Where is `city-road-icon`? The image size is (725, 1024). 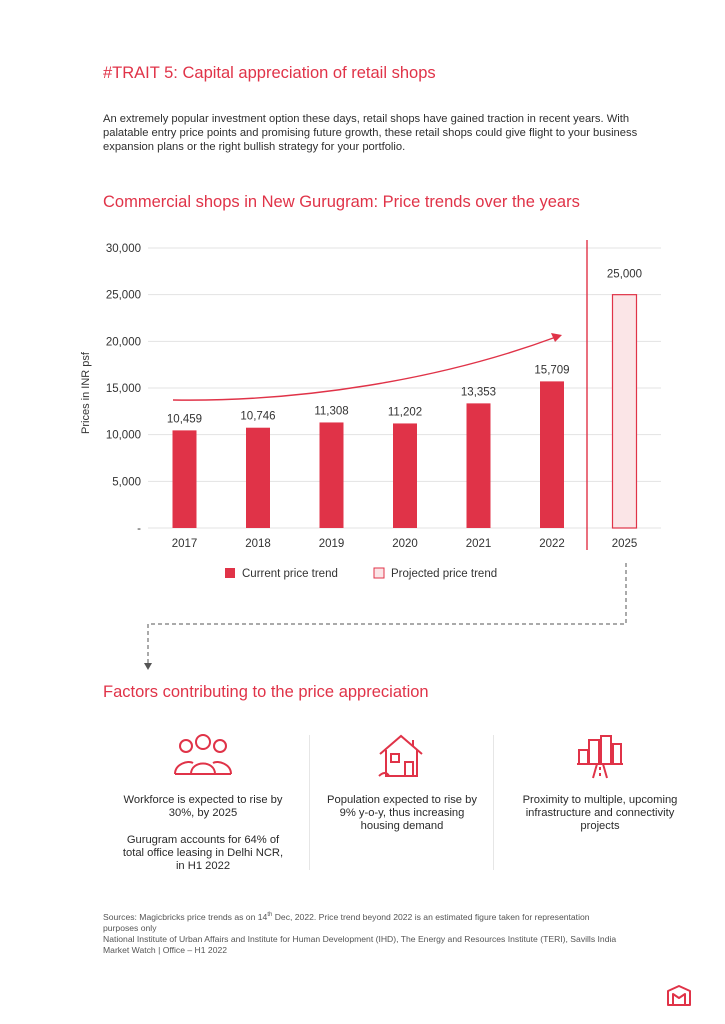
city-road-icon is located at coordinates (600, 757).